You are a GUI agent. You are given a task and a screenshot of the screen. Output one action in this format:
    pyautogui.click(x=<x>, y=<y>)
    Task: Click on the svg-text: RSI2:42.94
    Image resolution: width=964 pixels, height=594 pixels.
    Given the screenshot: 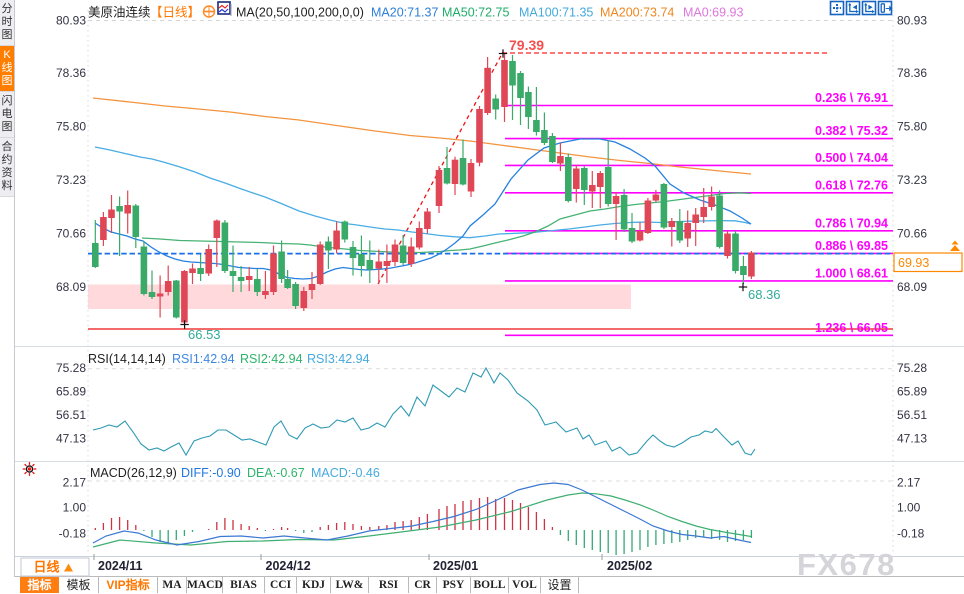 What is the action you would take?
    pyautogui.click(x=271, y=359)
    